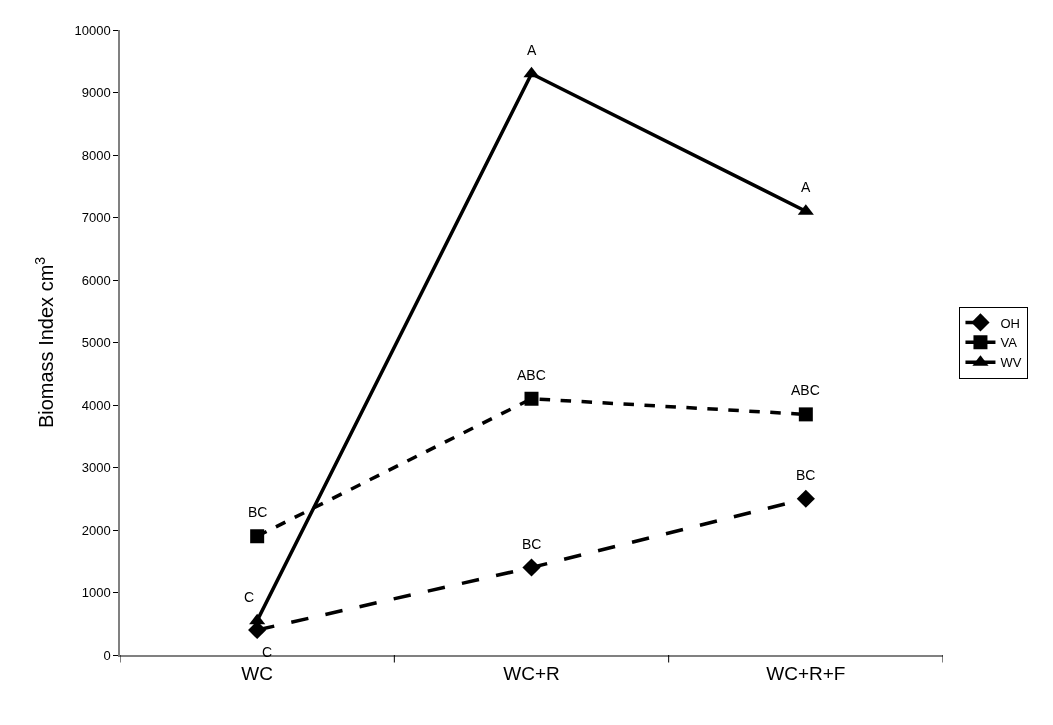 The width and height of the screenshot is (1053, 725). I want to click on legend-label: OH, so click(1010, 323).